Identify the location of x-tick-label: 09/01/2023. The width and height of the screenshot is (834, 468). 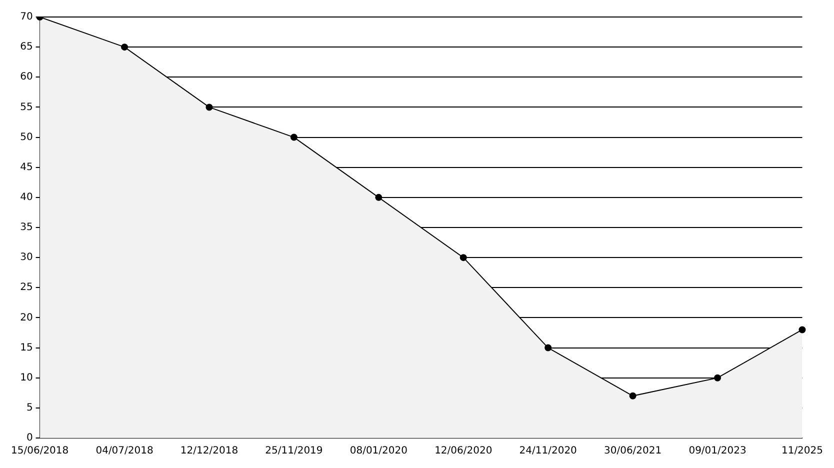
(717, 451).